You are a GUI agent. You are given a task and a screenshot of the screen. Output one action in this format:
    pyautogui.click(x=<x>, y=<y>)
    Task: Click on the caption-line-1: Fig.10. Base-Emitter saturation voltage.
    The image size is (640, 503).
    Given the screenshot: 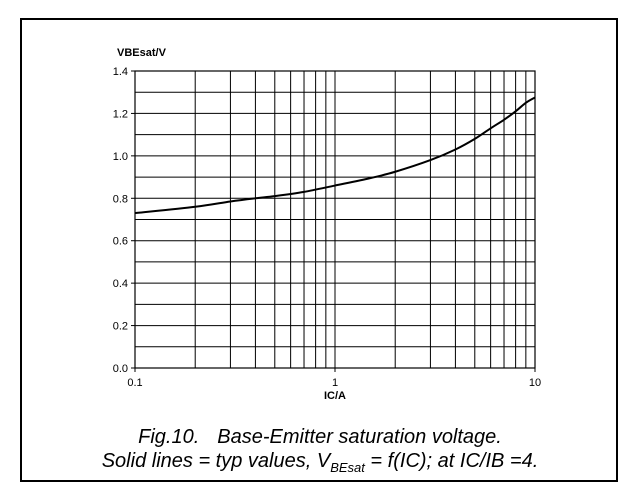 What is the action you would take?
    pyautogui.click(x=320, y=437)
    